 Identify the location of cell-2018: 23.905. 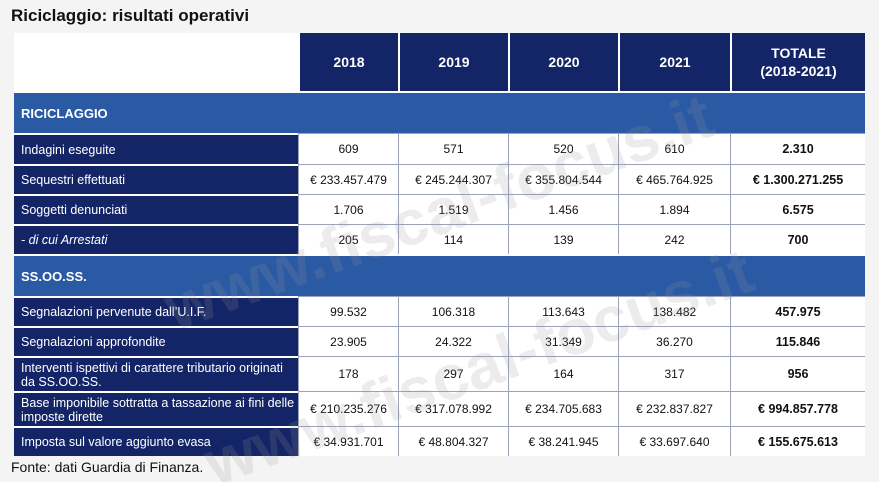
(348, 341).